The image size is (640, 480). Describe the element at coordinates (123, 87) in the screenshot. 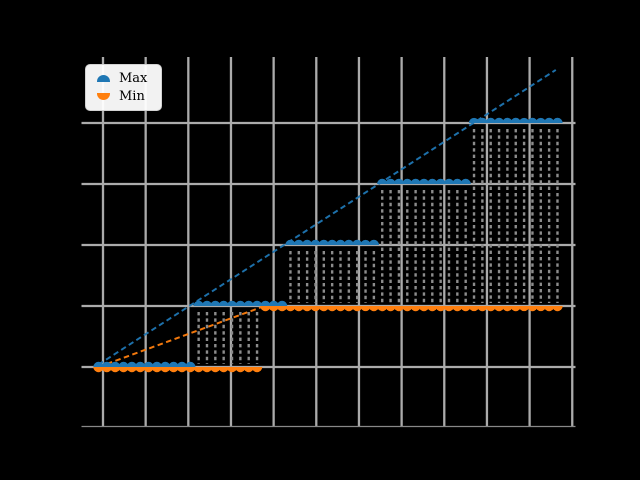

I see `legend: Max Min` at that location.